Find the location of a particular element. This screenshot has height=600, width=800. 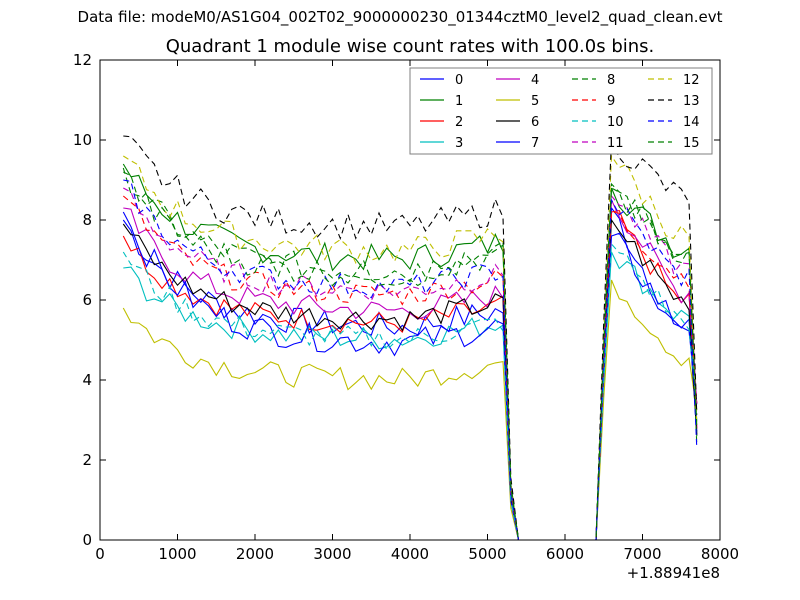

legend-label-2: 2 is located at coordinates (459, 122).